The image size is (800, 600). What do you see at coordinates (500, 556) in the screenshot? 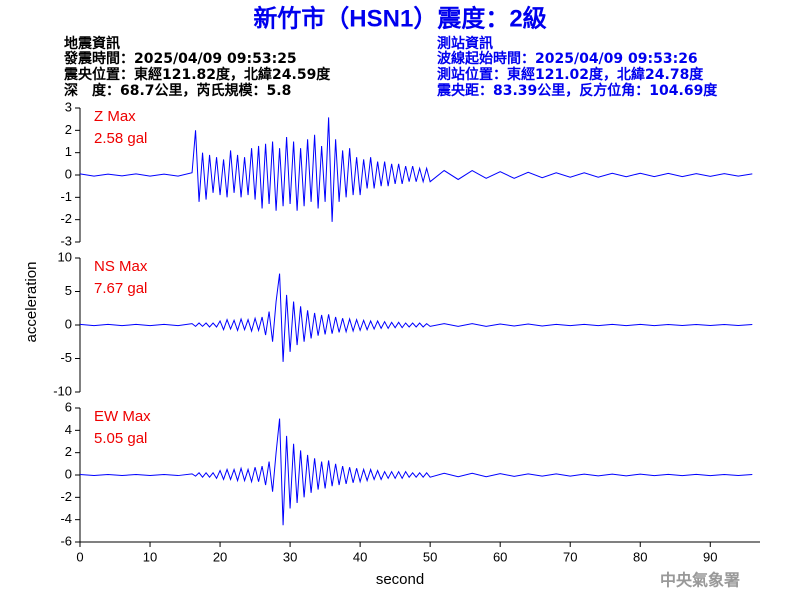
I see `x-tick-label: 60` at bounding box center [500, 556].